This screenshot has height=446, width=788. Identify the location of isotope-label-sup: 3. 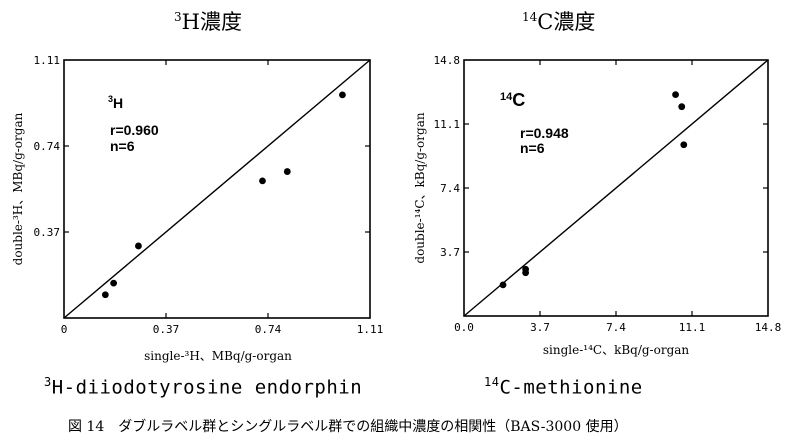
(110, 99).